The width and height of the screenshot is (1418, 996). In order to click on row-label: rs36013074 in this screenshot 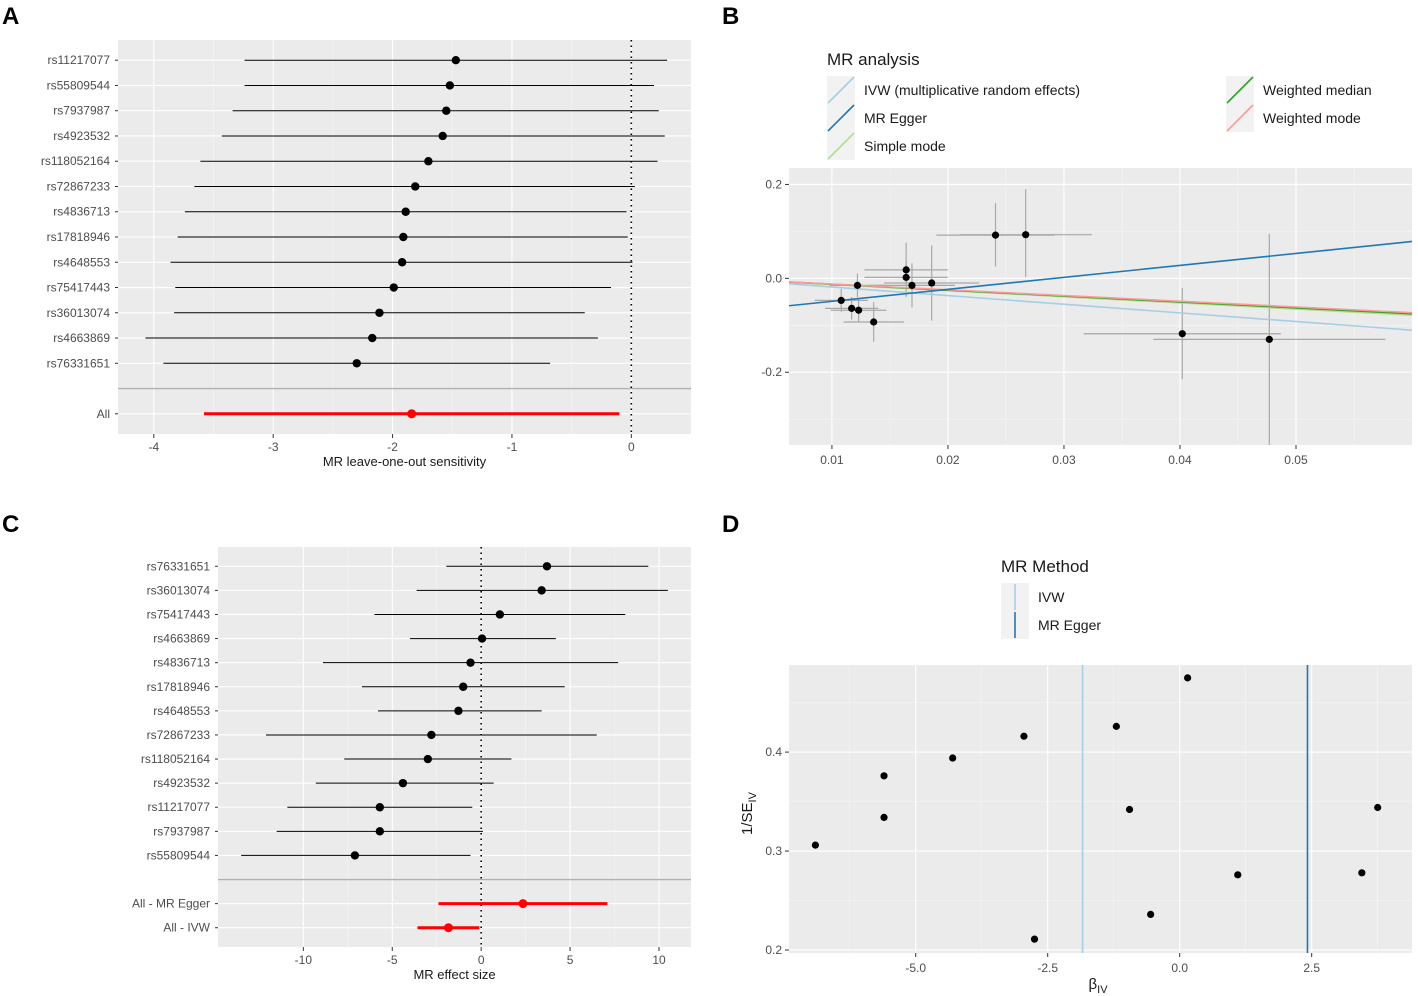, I will do `click(79, 313)`.